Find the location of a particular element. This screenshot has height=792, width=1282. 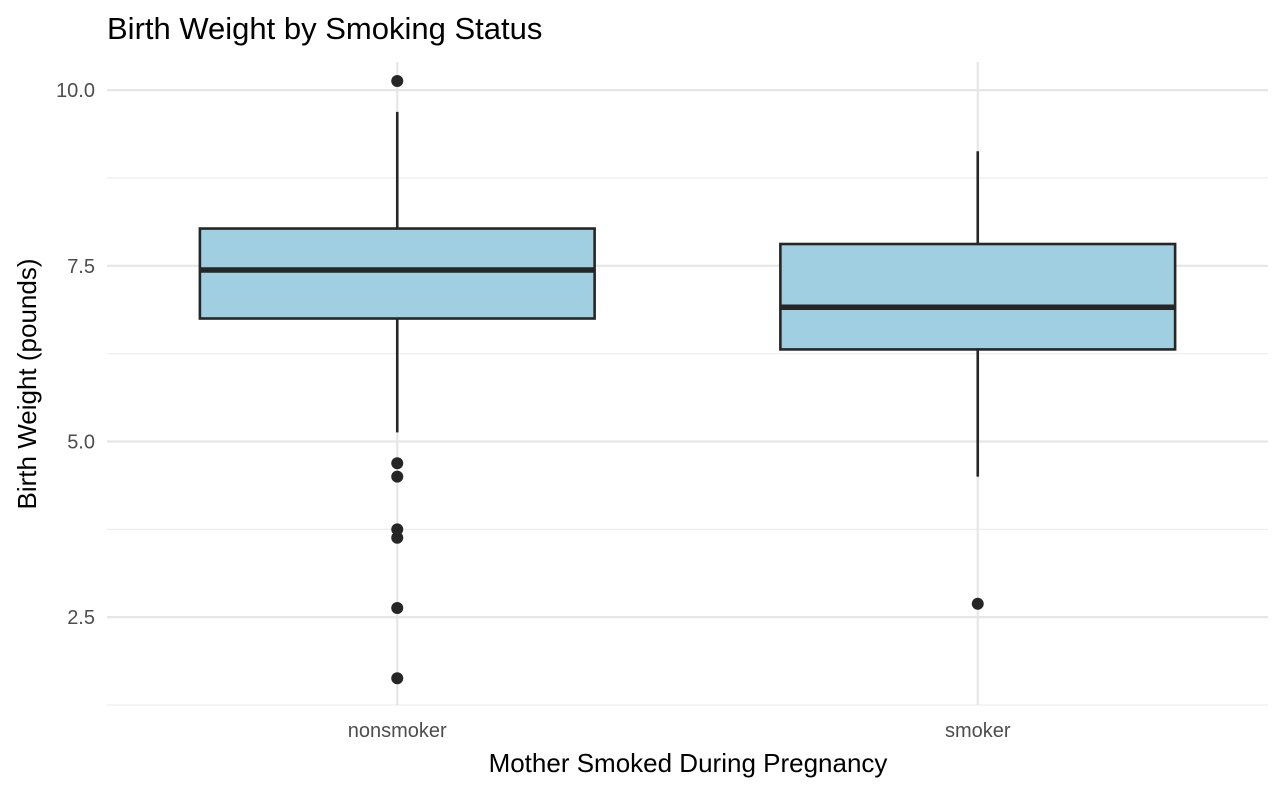

y-tick-label: 10.0 is located at coordinates (75, 91).